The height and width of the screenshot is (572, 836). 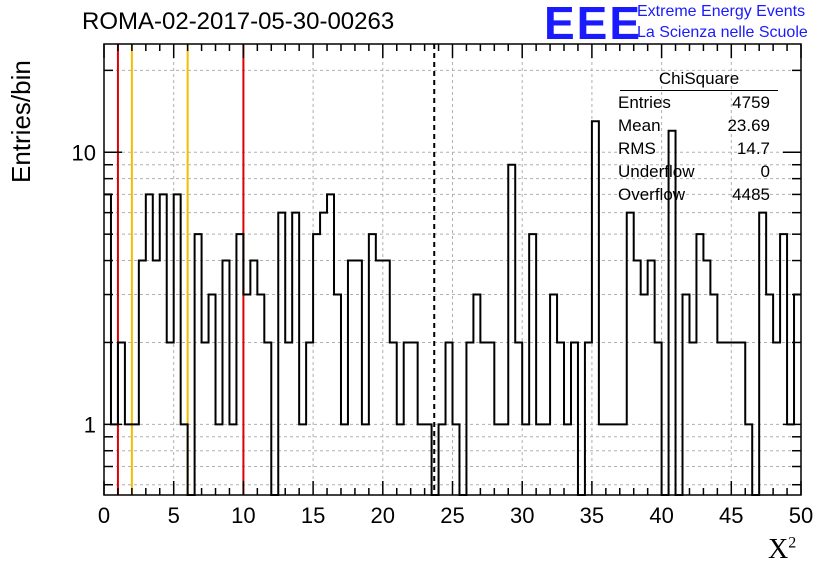 What do you see at coordinates (801, 515) in the screenshot?
I see `x-tick-label: 50` at bounding box center [801, 515].